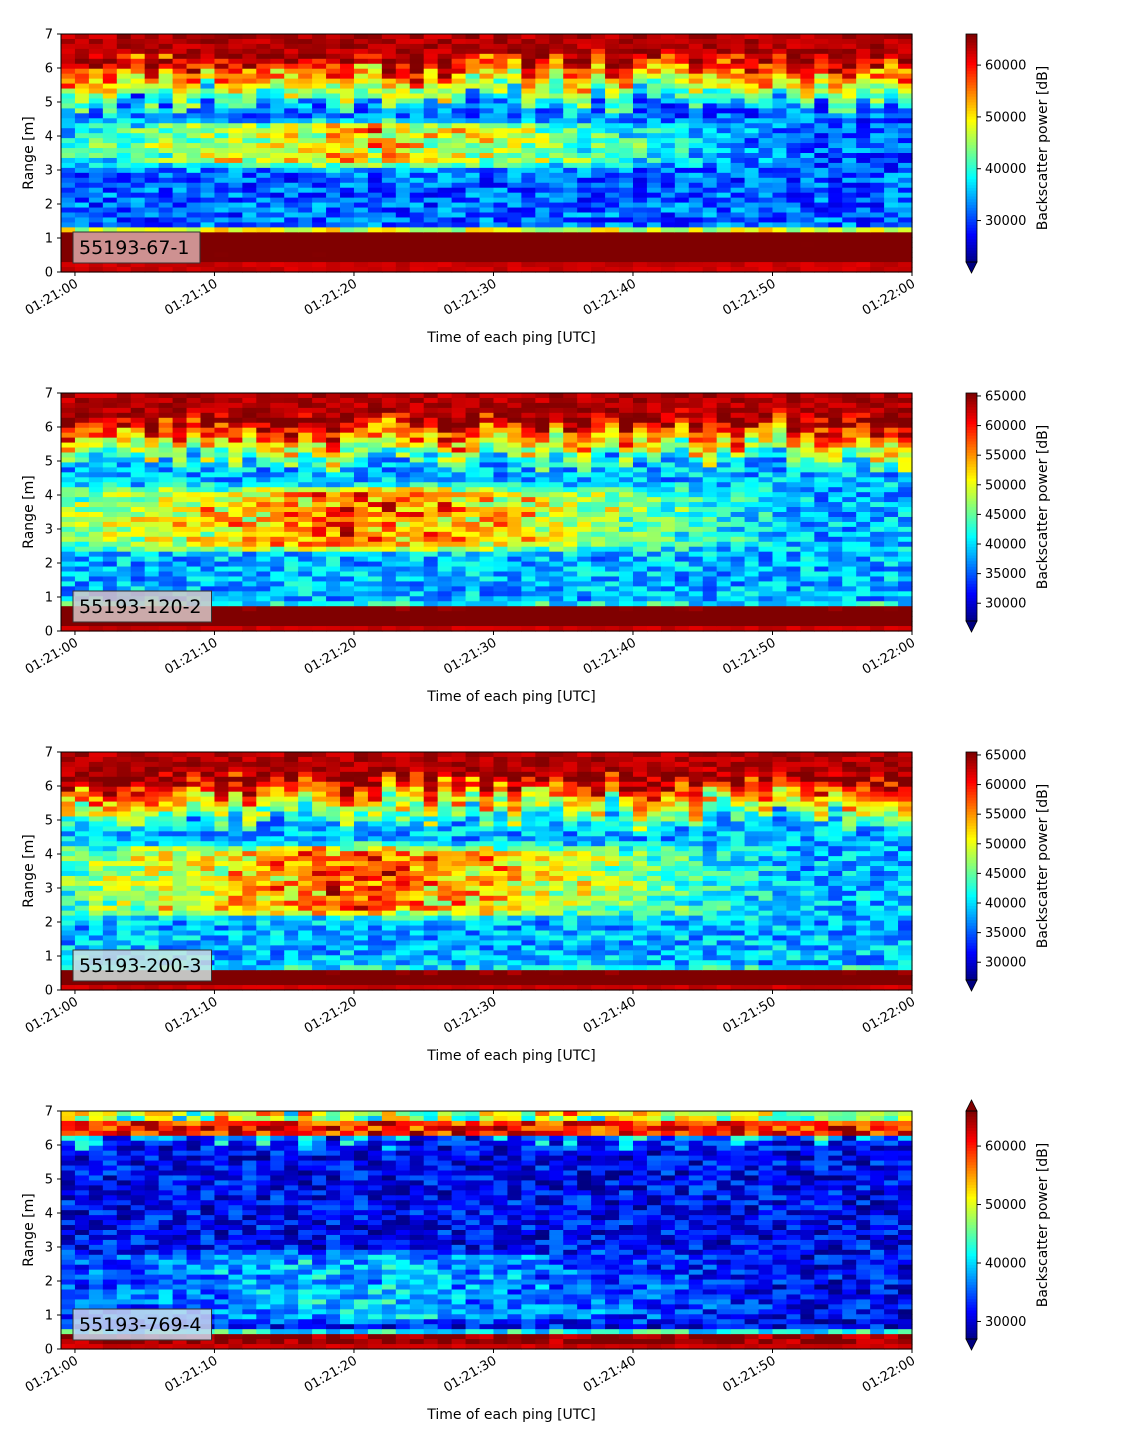  I want to click on colorbar-tick-label: 35000, so click(1005, 933).